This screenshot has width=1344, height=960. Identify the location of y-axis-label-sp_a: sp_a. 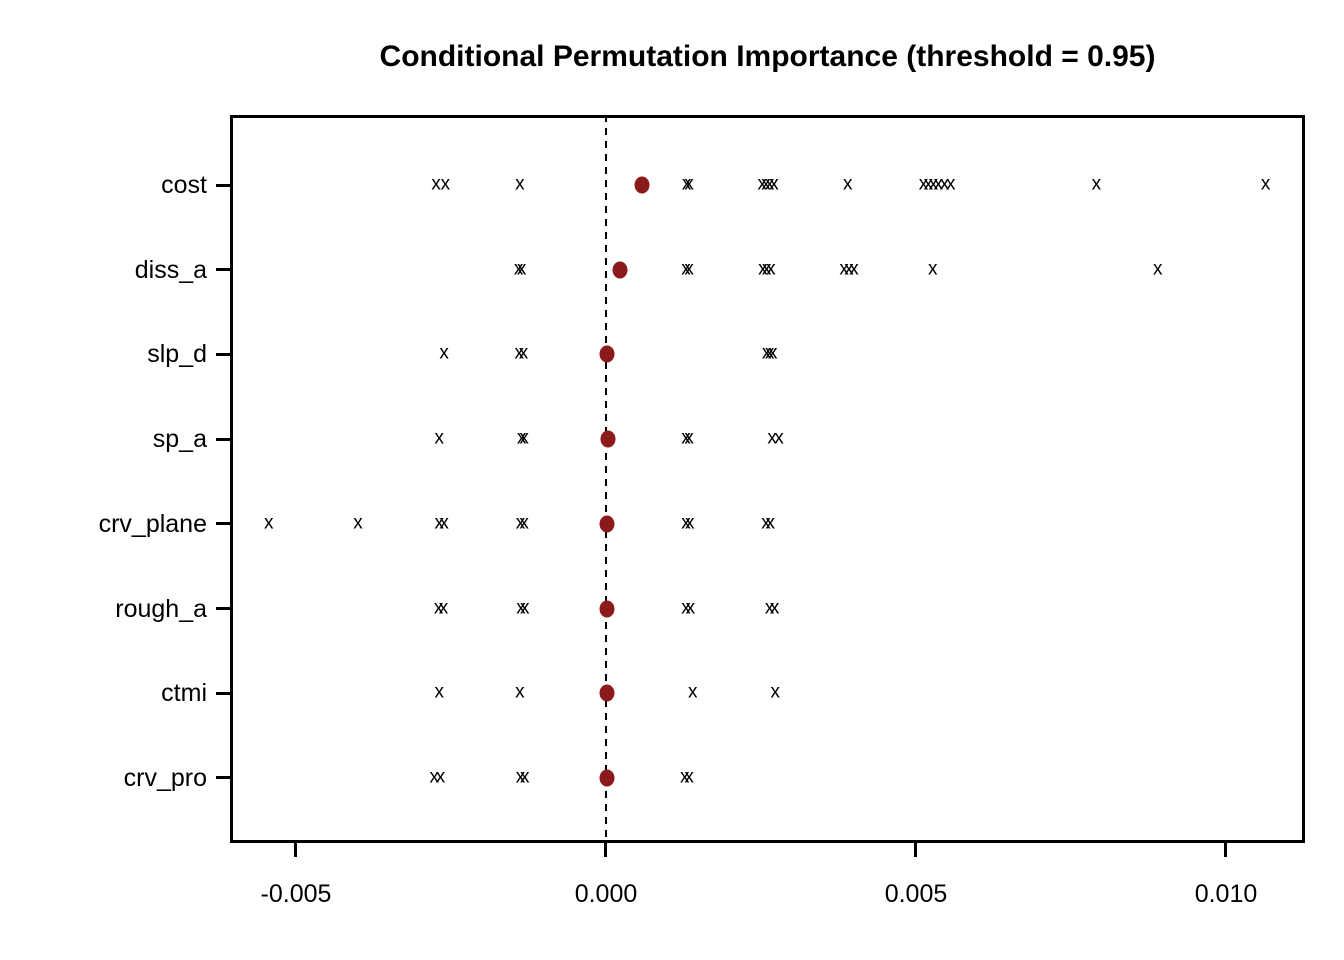
(179, 439).